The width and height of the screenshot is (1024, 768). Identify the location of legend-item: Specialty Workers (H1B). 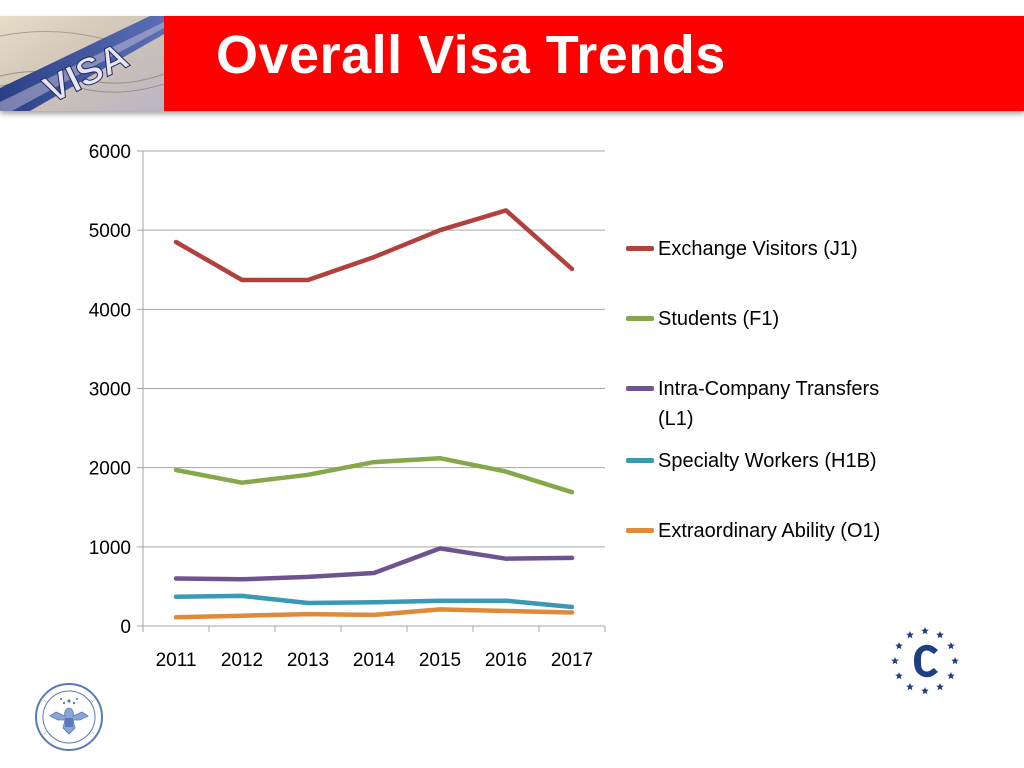
(774, 467).